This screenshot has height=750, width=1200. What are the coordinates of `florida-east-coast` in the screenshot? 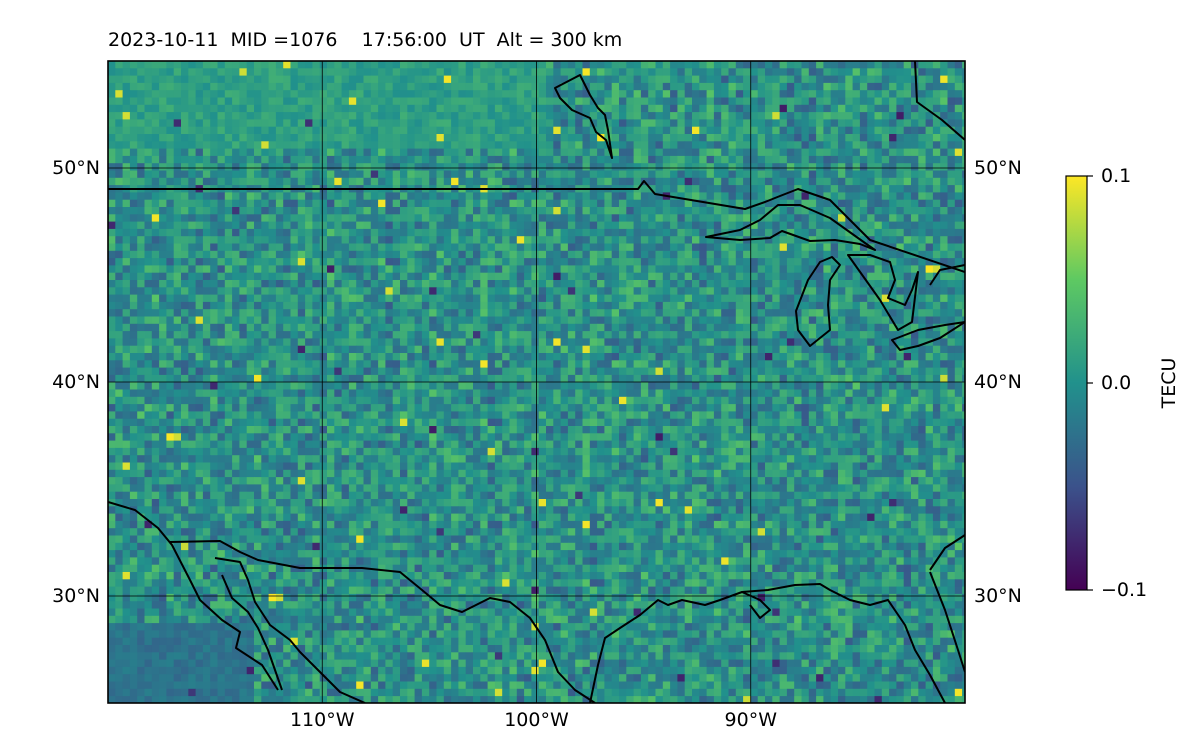 It's located at (947, 622).